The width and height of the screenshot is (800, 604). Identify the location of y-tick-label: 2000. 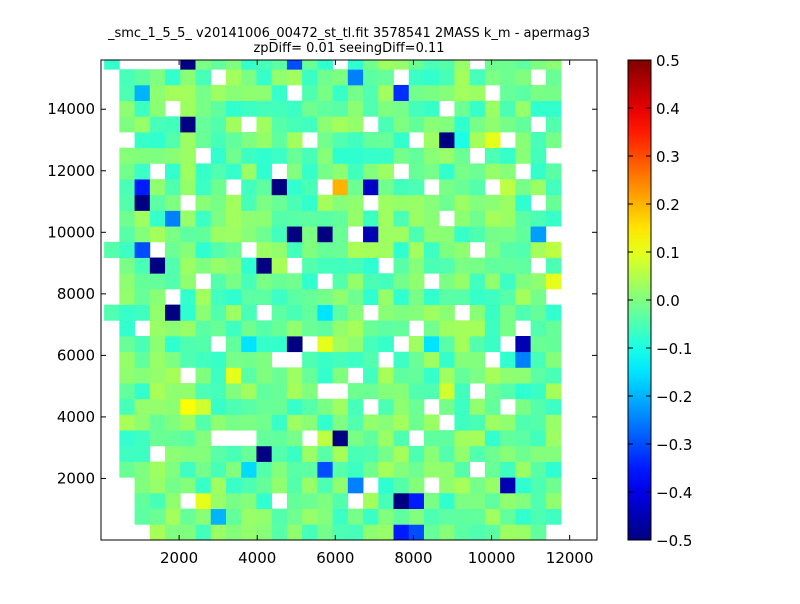
(76, 478).